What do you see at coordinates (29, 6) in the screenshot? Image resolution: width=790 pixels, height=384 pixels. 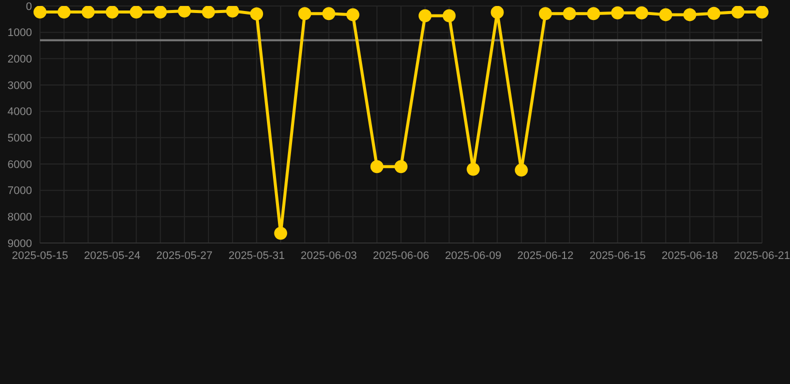 I see `y-tick-label: 0` at bounding box center [29, 6].